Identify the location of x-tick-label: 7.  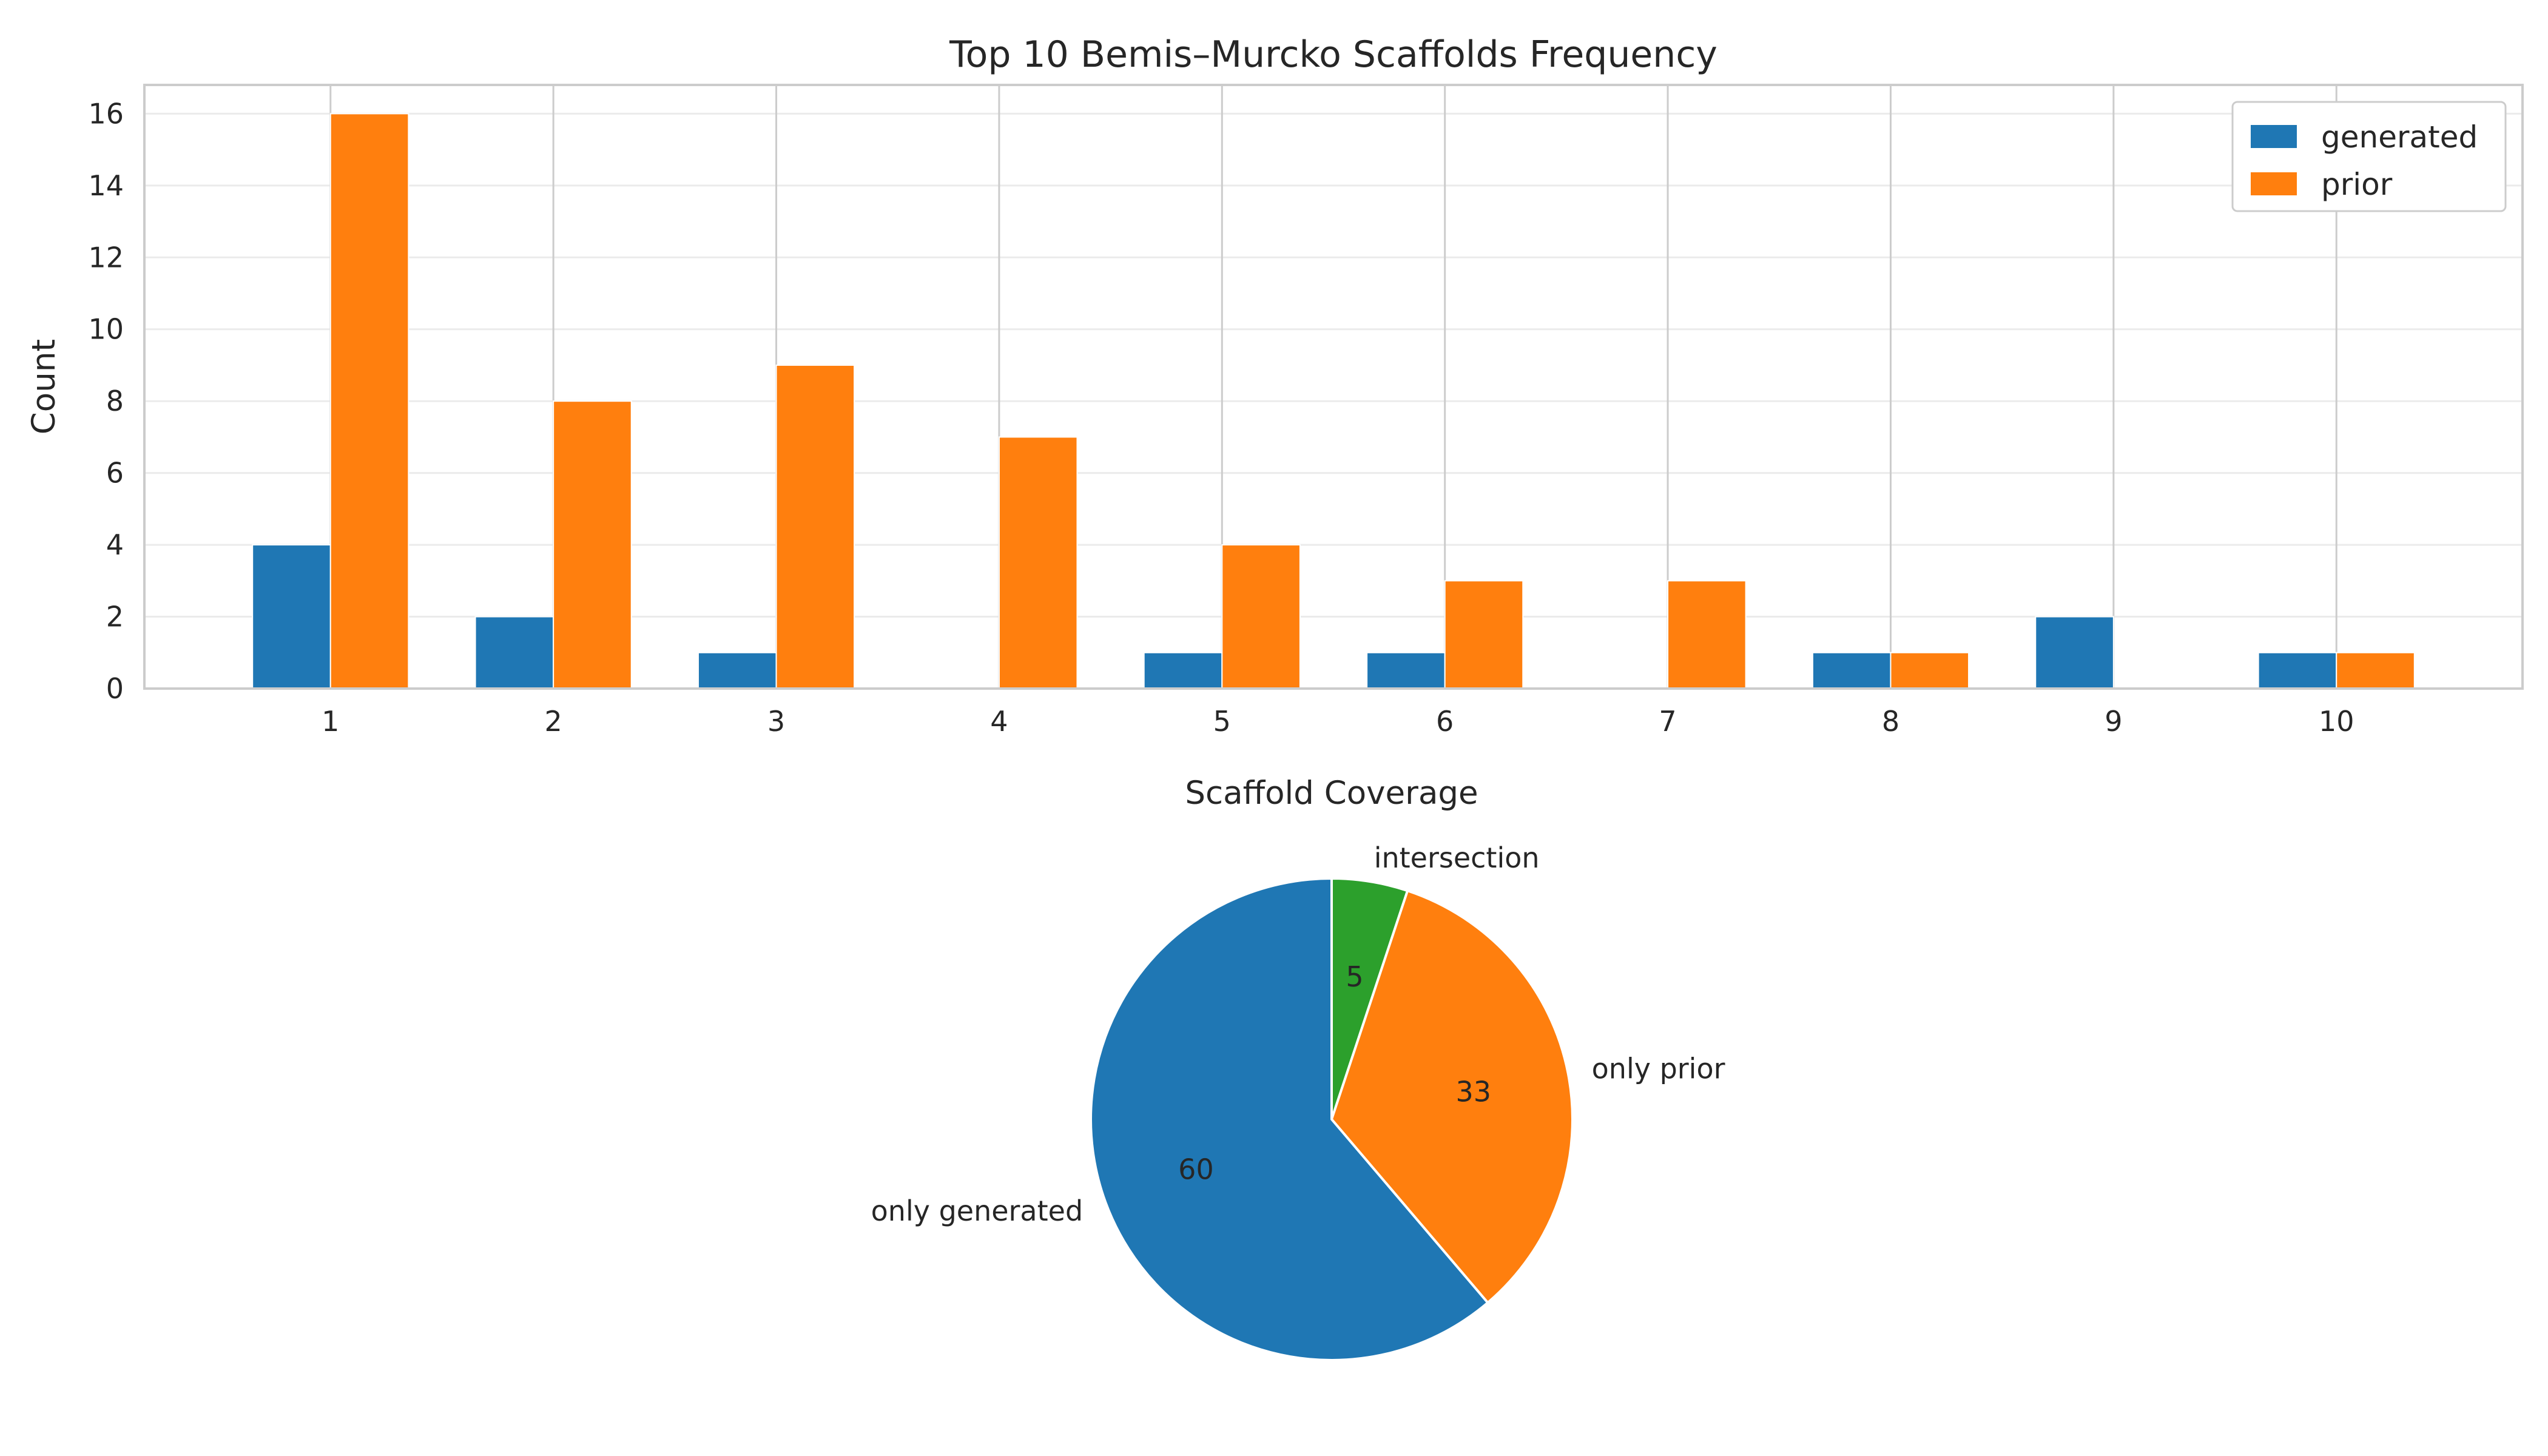
(1667, 721).